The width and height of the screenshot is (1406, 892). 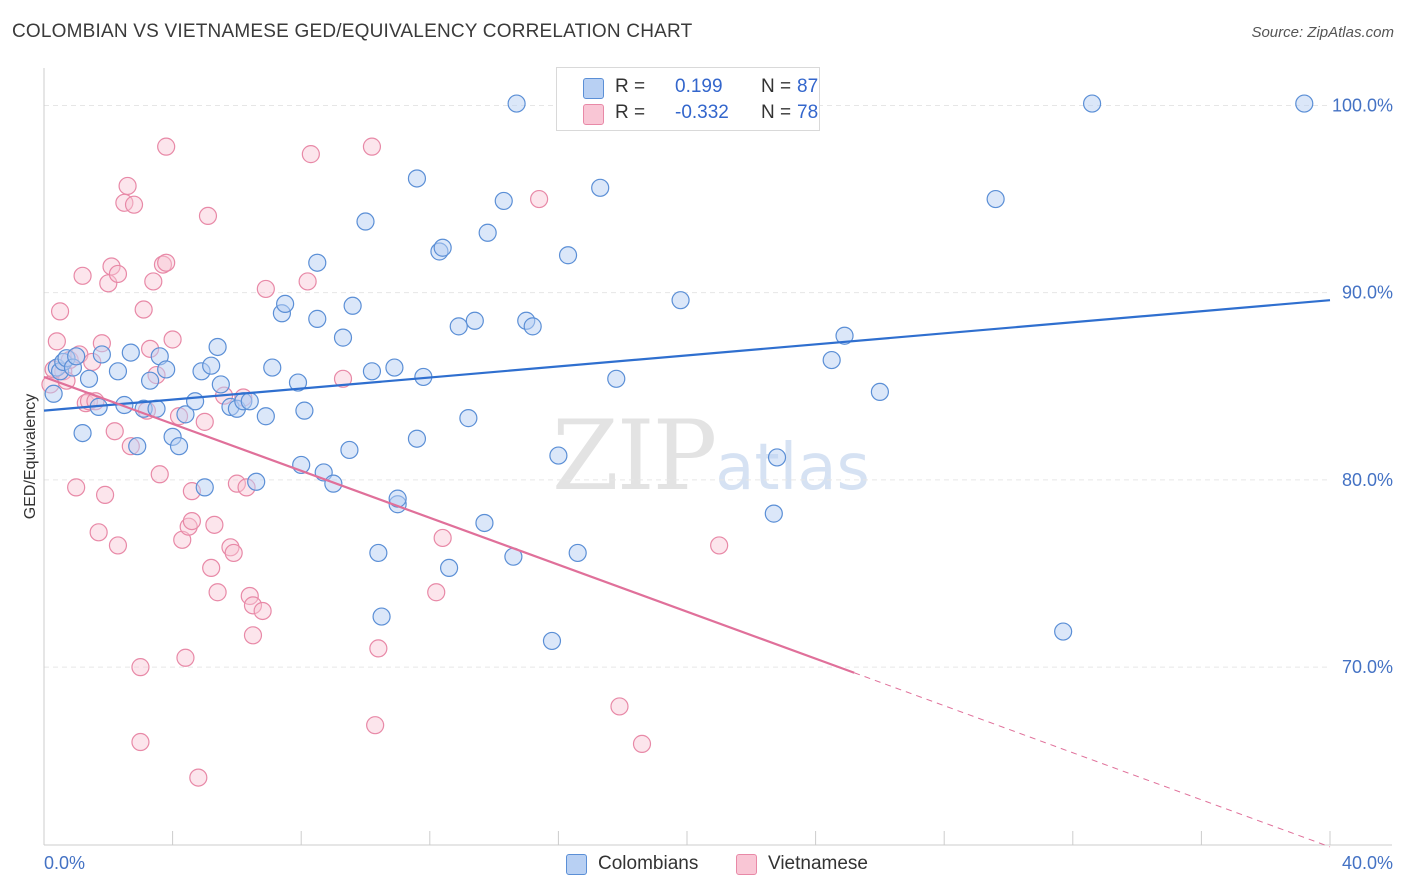 What do you see at coordinates (1367, 667) in the screenshot?
I see `y-tick-label: 70.0%` at bounding box center [1367, 667].